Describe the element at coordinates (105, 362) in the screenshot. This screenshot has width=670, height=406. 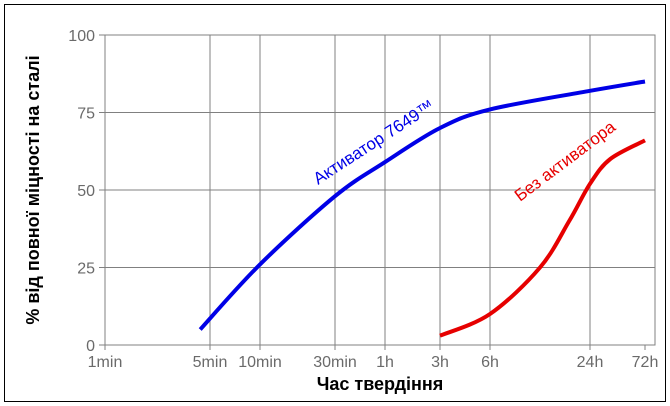
I see `x-tick-label: 1min` at that location.